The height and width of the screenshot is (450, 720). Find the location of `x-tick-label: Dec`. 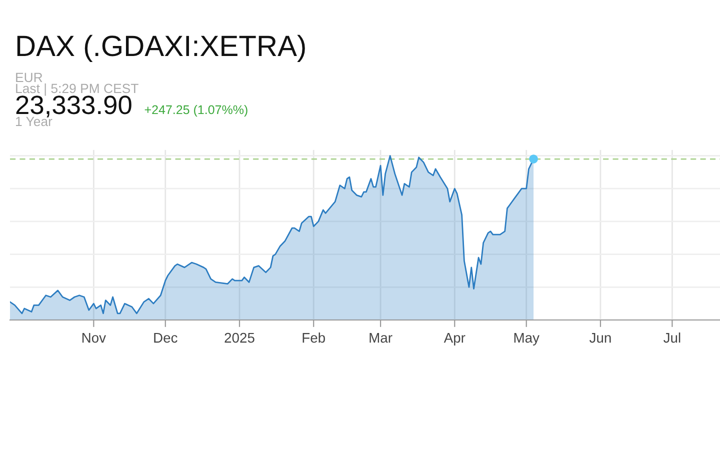

x-tick-label: Dec is located at coordinates (166, 338).